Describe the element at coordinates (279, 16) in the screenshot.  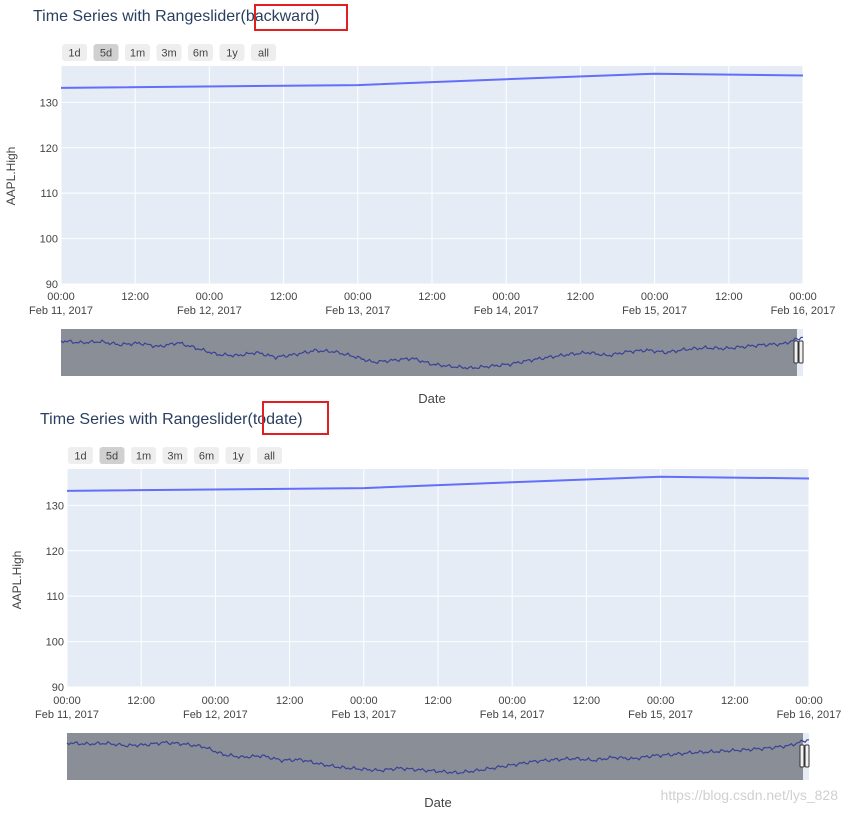
I see `title-suffix: (backward)` at that location.